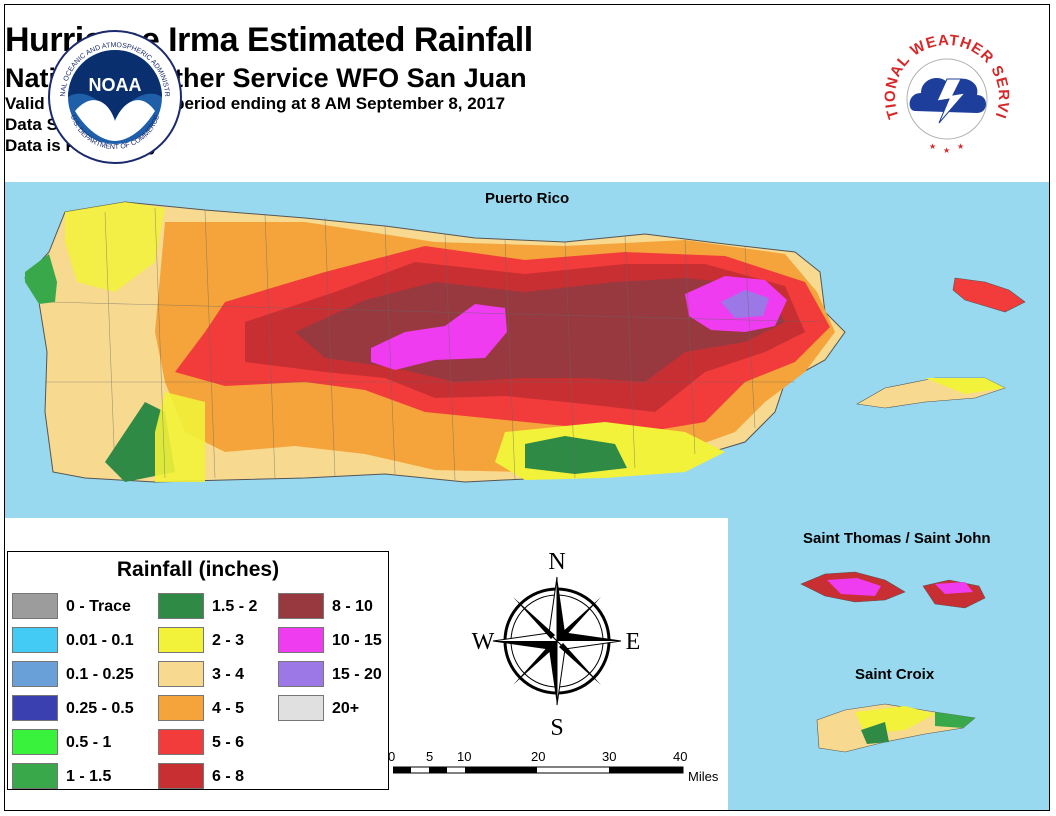 This screenshot has height=816, width=1056. What do you see at coordinates (703, 776) in the screenshot?
I see `scale-unit: Miles` at bounding box center [703, 776].